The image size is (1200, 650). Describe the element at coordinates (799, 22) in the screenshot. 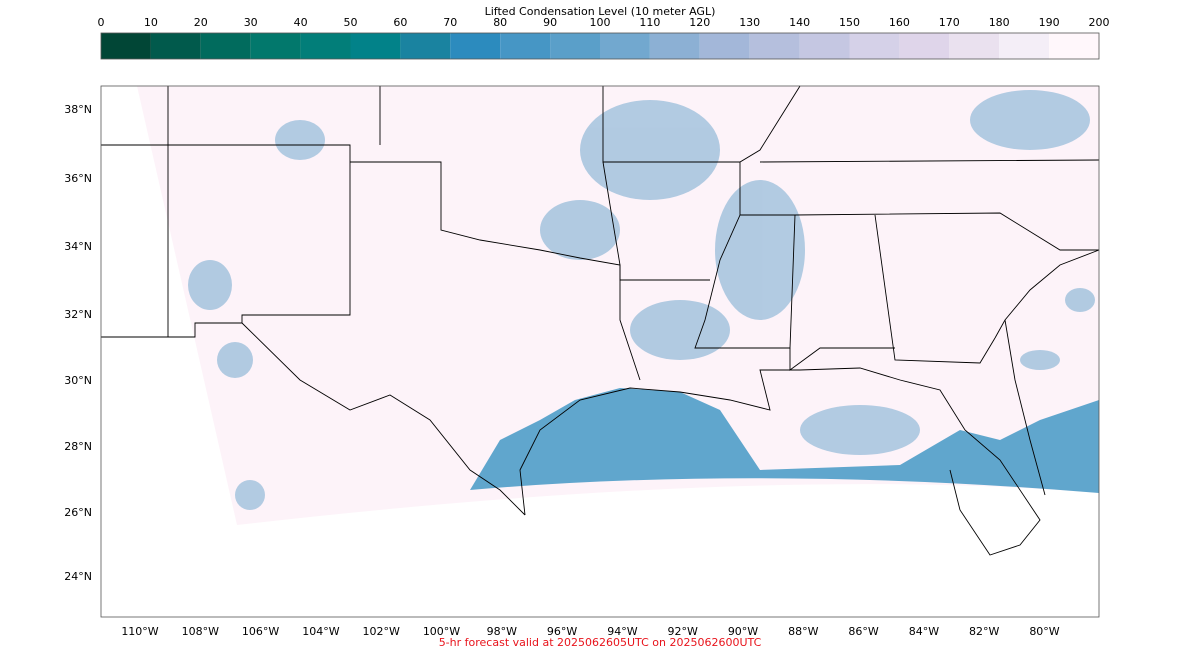

I see `colorbar-tick-label: 140` at that location.